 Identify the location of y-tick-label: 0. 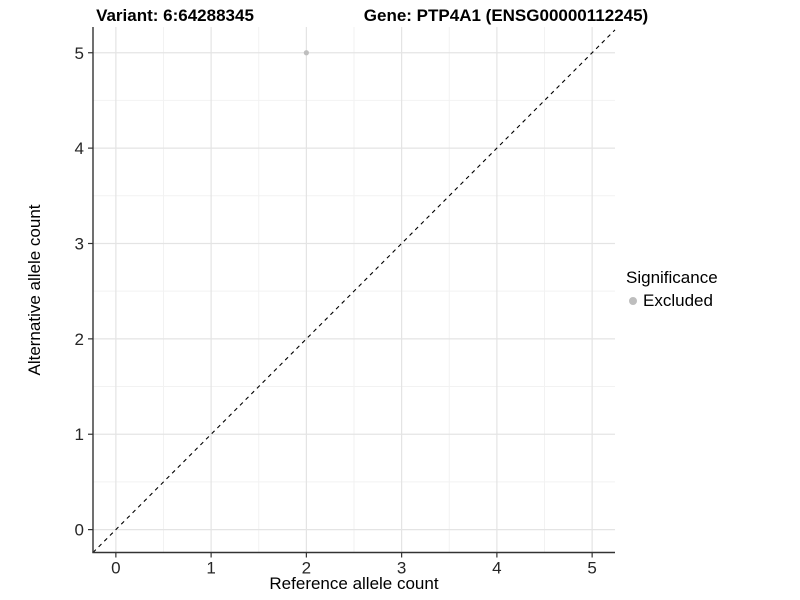
(79, 530).